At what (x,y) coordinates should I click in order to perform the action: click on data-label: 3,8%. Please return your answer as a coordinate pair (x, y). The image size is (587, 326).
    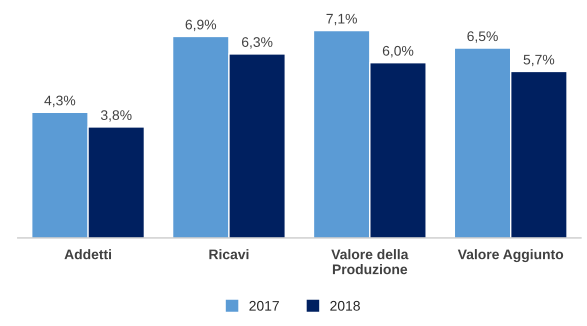
    Looking at the image, I should click on (116, 116).